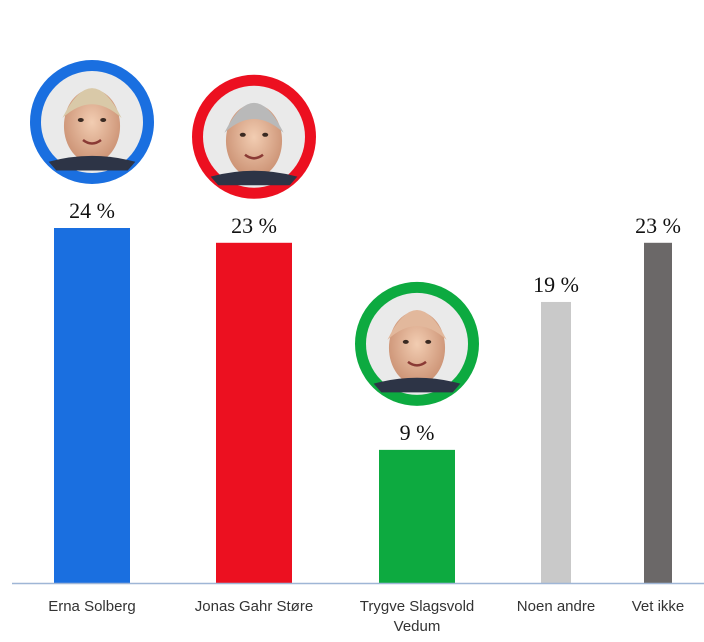  I want to click on value-label-5: 23 %, so click(658, 225).